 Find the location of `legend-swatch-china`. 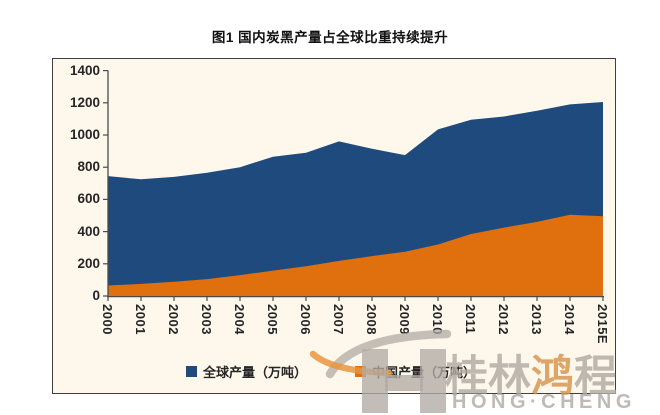

legend-swatch-china is located at coordinates (360, 371).